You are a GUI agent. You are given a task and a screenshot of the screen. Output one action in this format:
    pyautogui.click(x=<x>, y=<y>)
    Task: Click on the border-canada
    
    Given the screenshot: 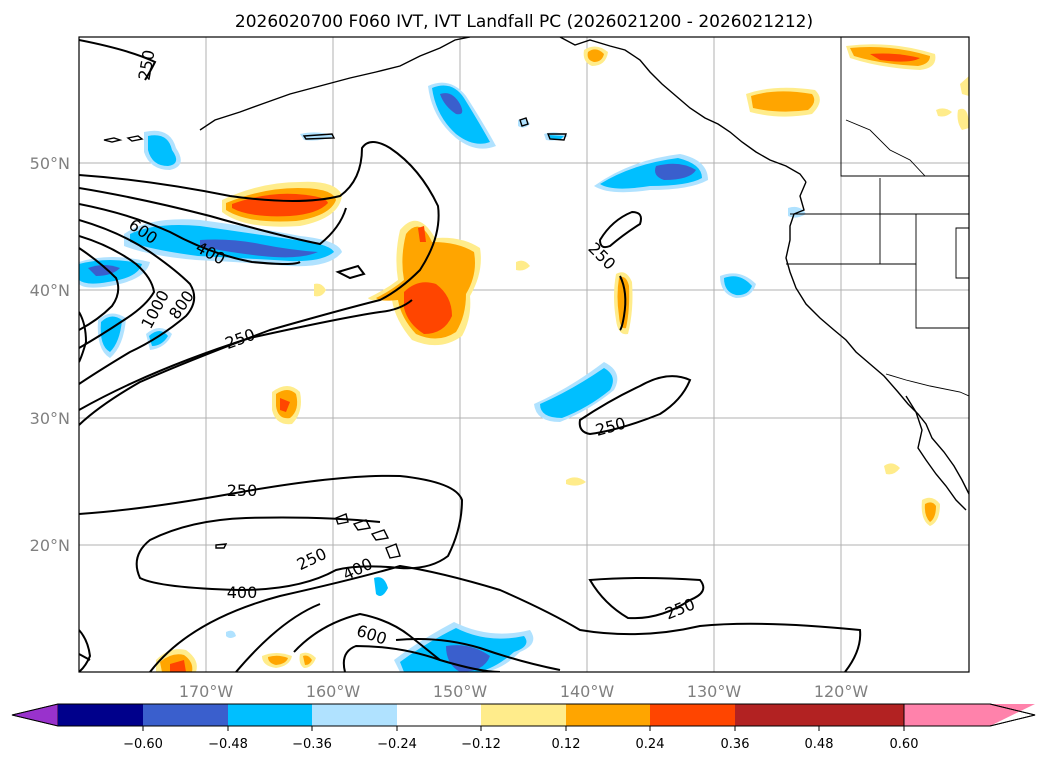 What is the action you would take?
    pyautogui.click(x=885, y=148)
    